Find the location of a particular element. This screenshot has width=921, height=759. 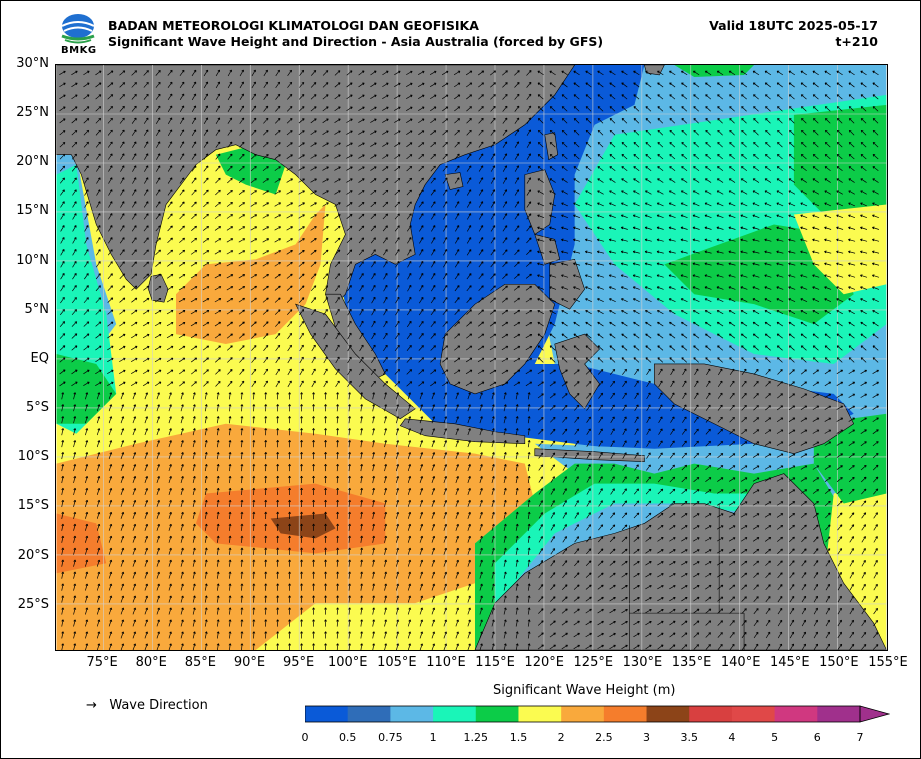

colorbar-tick: 1.5 is located at coordinates (518, 737).